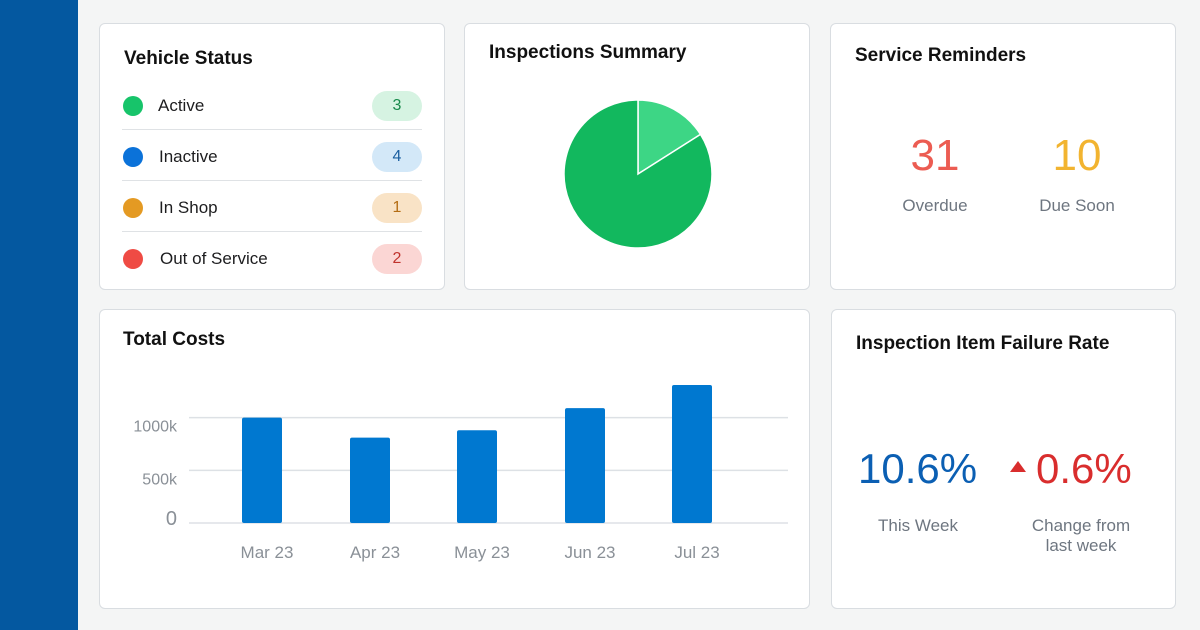 This screenshot has height=630, width=1200. Describe the element at coordinates (272, 206) in the screenshot. I see `status-row-in-shop: In Shop 1` at that location.